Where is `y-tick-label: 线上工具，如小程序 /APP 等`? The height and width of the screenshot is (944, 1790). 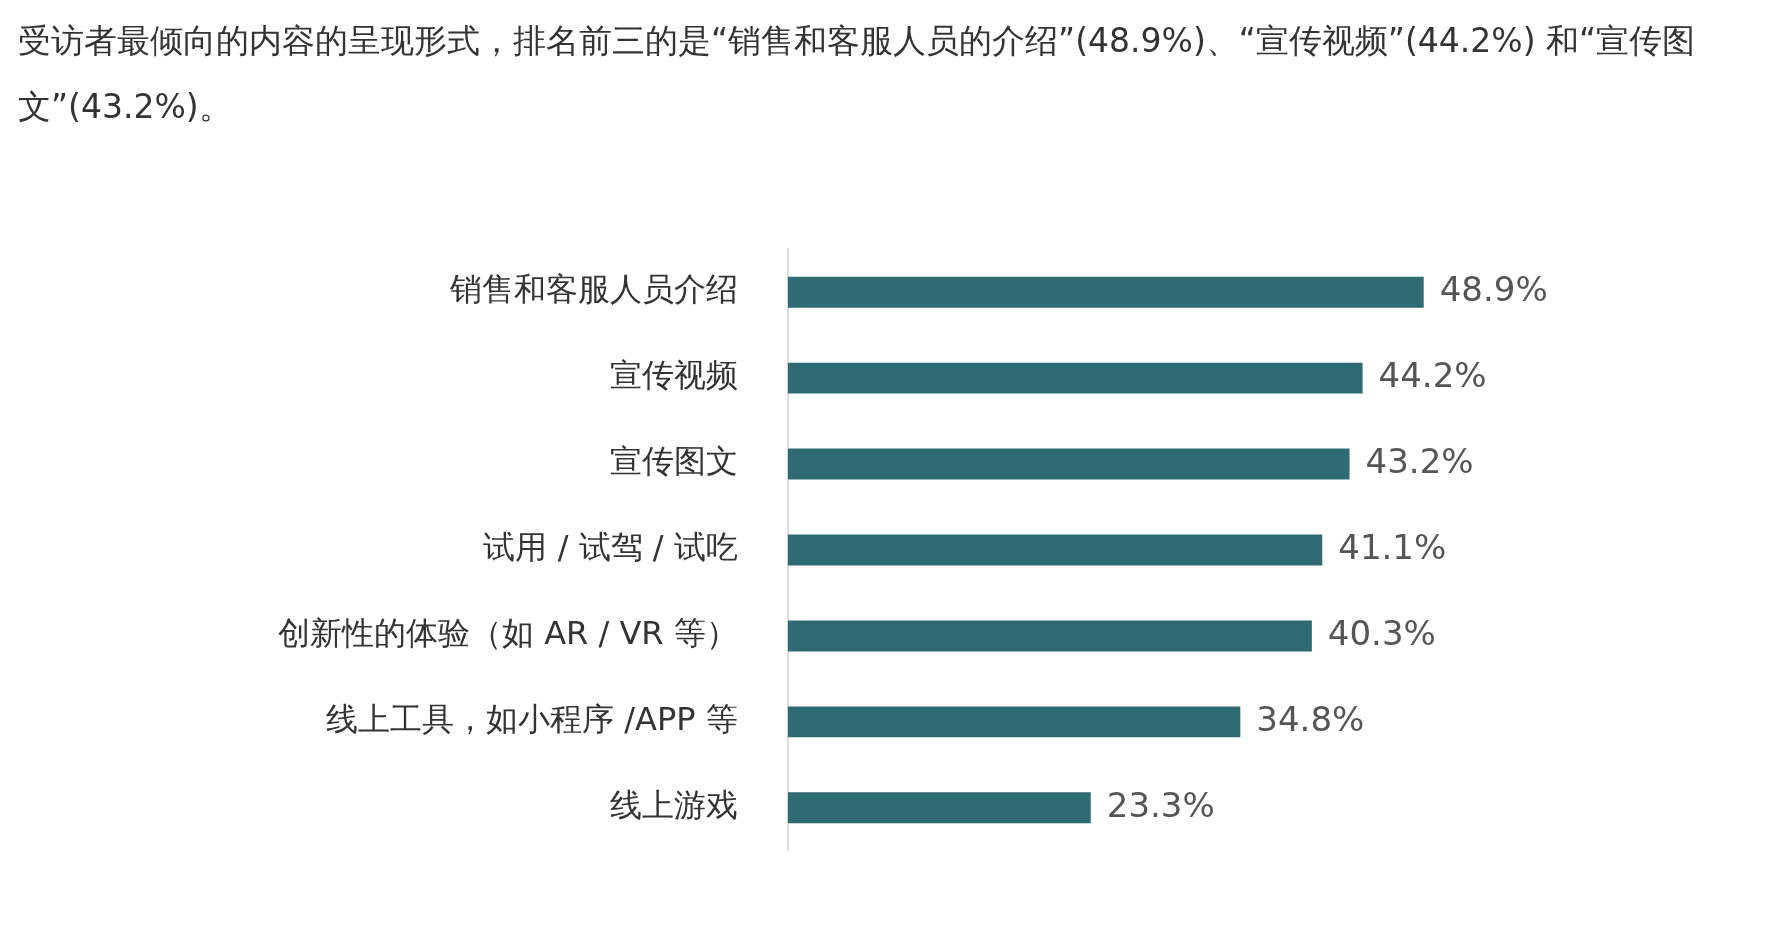 y-tick-label: 线上工具，如小程序 /APP 等 is located at coordinates (532, 719).